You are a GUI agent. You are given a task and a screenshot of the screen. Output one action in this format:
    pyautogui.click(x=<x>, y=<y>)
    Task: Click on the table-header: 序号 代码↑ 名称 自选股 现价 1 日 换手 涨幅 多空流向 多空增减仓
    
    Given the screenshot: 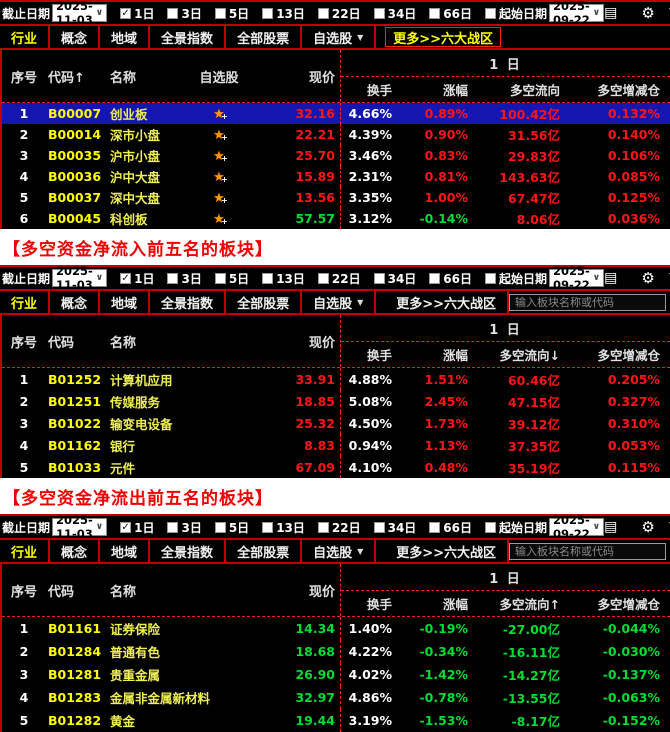 What is the action you would take?
    pyautogui.click(x=336, y=76)
    